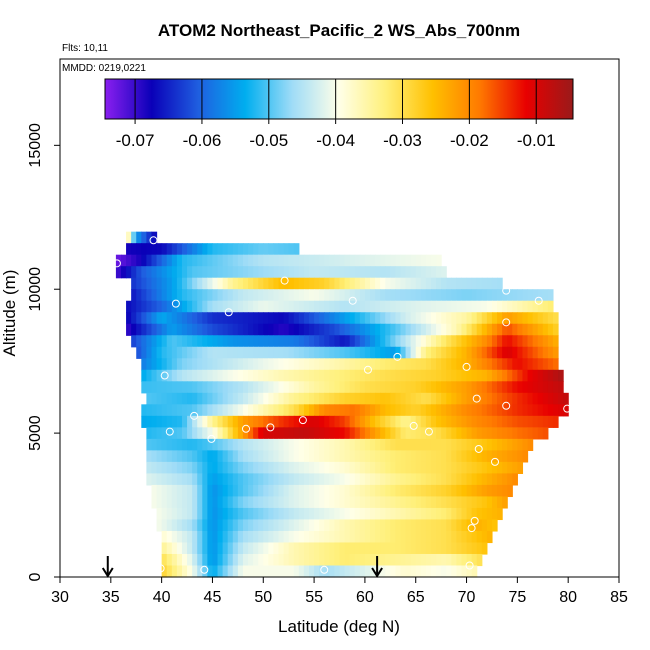  Describe the element at coordinates (245, 428) in the screenshot. I see `sample-point` at that location.